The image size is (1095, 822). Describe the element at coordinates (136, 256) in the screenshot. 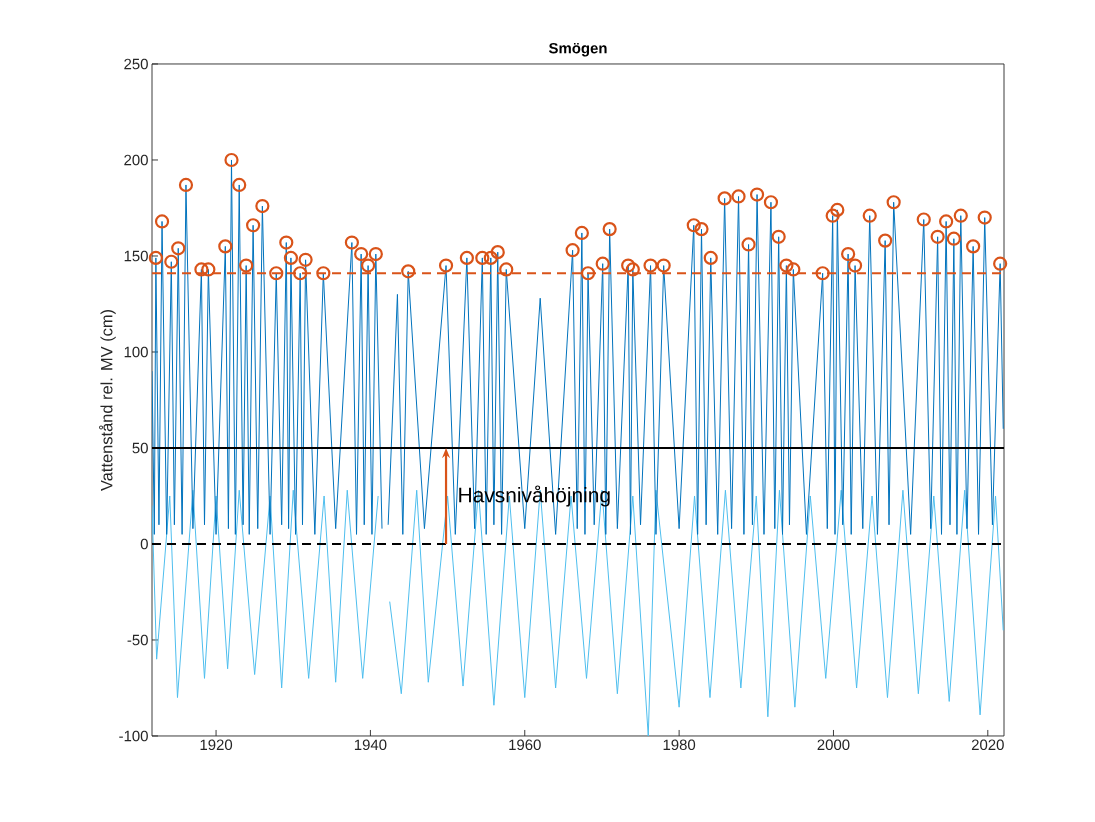

I see `y-tick-label: 150` at that location.